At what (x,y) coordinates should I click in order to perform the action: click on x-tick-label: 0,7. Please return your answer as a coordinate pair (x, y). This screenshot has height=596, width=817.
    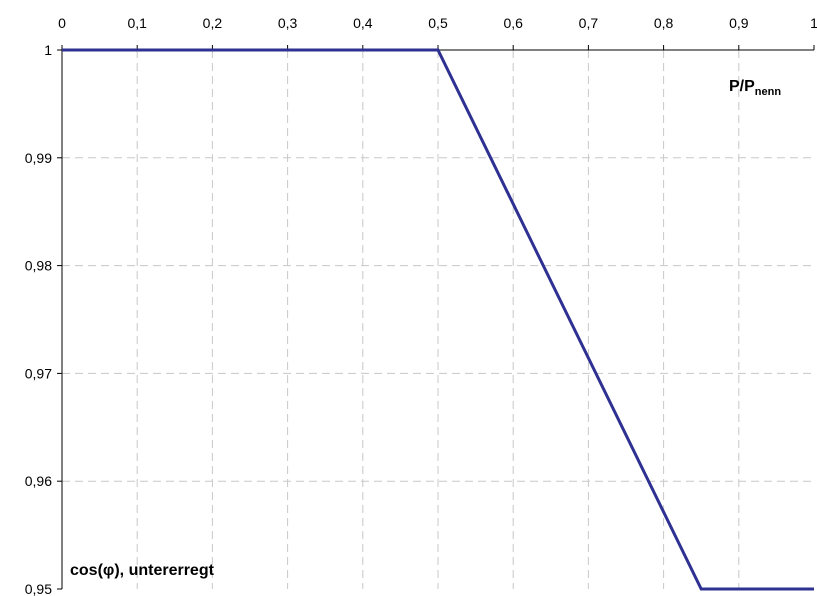
    Looking at the image, I should click on (589, 23).